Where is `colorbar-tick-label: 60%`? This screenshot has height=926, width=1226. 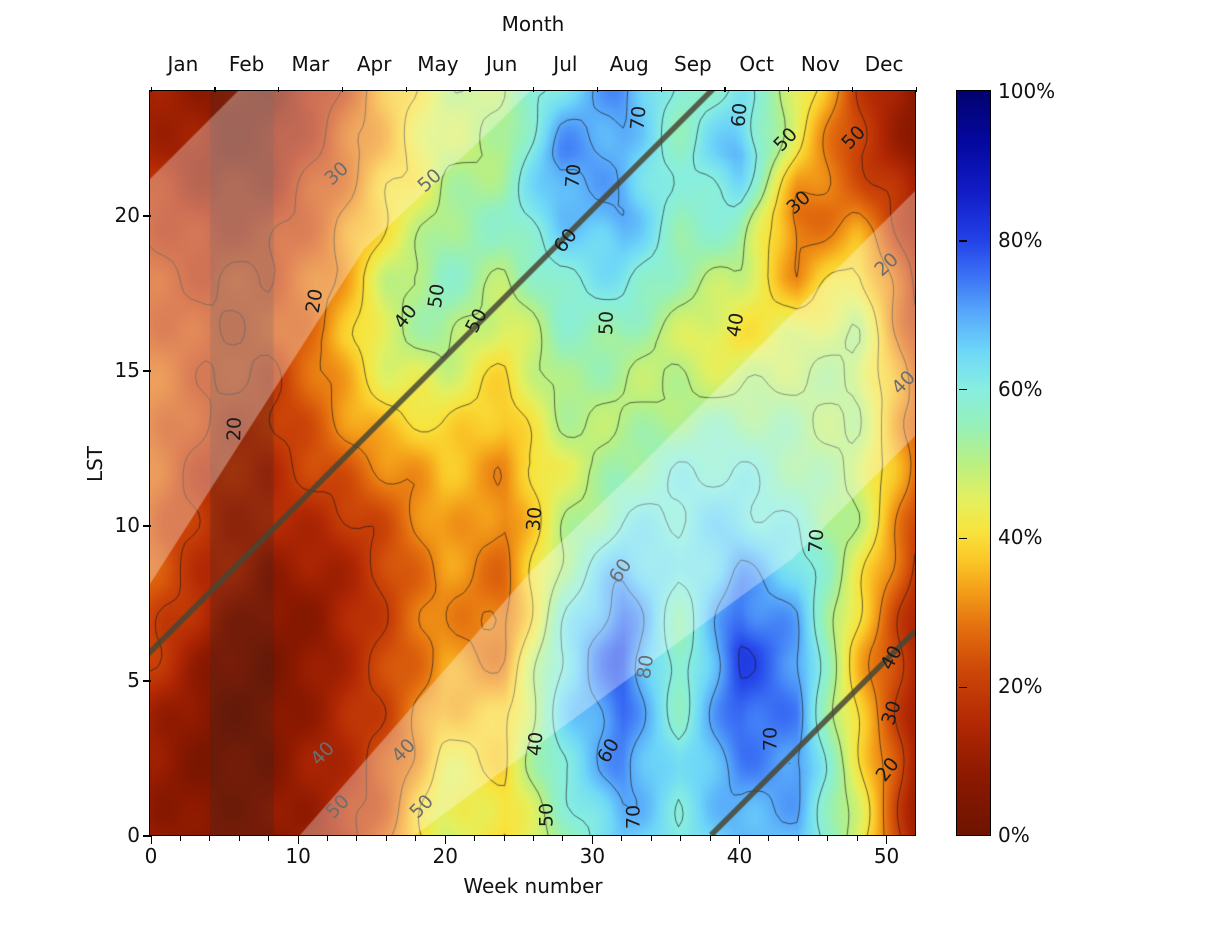
colorbar-tick-label: 60% is located at coordinates (1020, 388).